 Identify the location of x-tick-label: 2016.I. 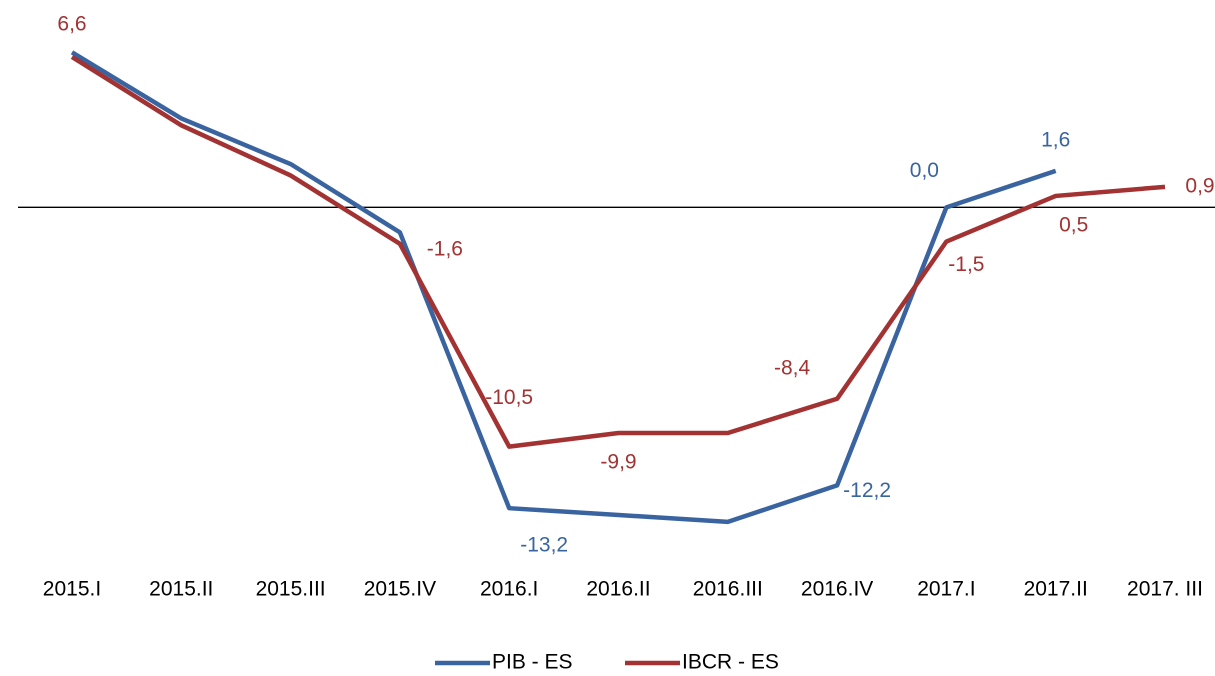
(509, 589).